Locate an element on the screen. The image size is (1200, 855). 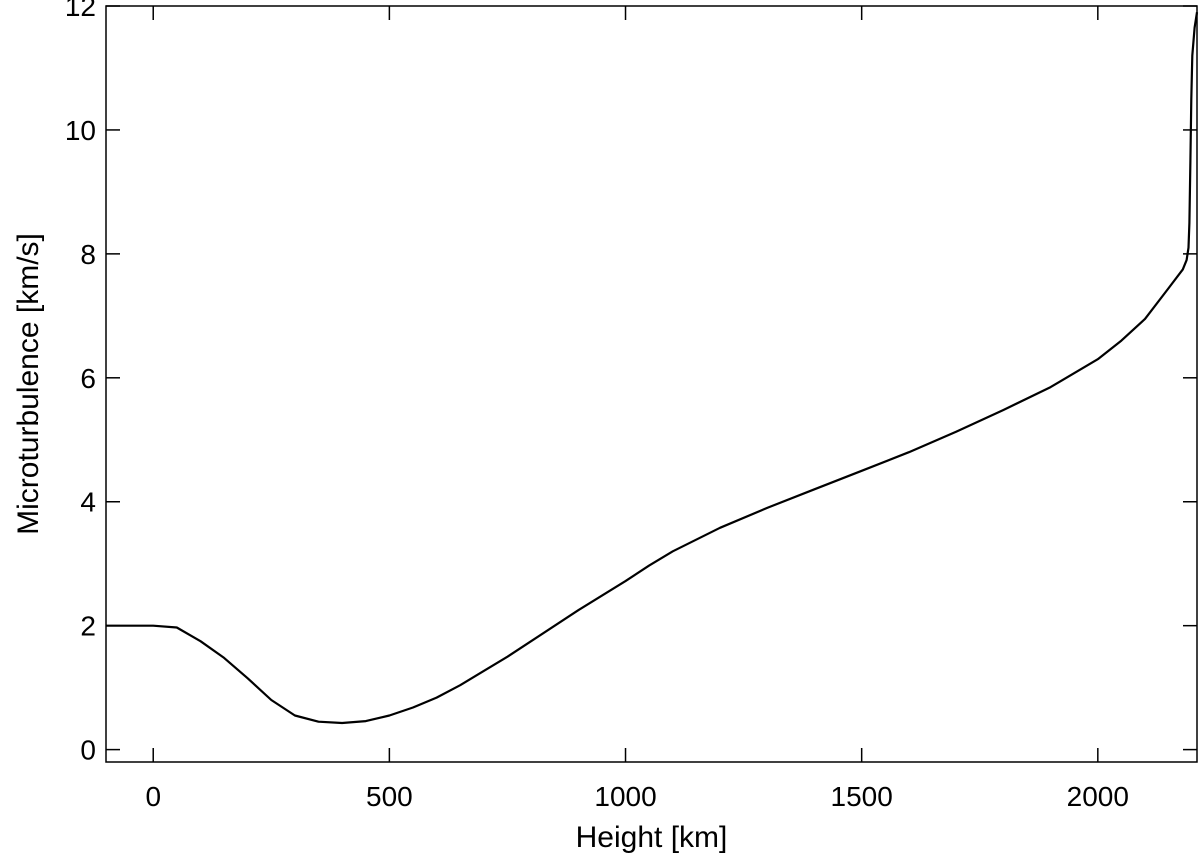
y-tick-label-0: 0 is located at coordinates (88, 750).